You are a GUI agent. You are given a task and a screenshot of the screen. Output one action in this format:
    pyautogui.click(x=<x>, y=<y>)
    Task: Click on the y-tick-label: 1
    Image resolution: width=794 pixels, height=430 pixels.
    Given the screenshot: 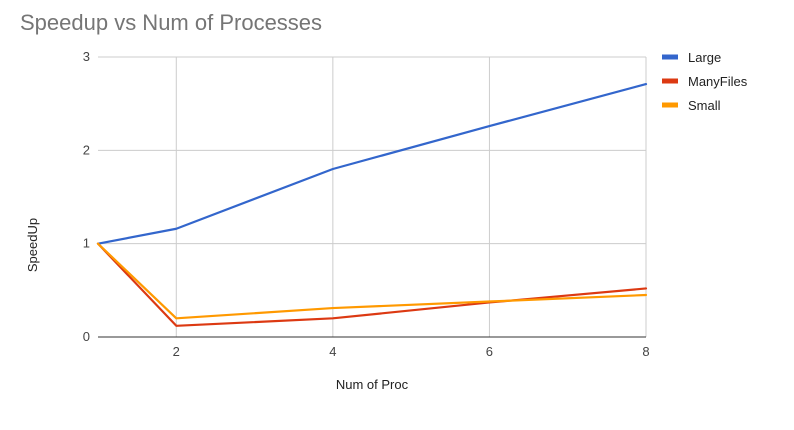 What is the action you would take?
    pyautogui.click(x=86, y=243)
    